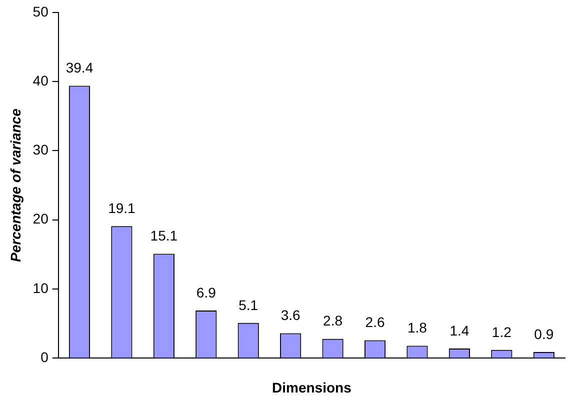  I want to click on y-tick-label: 10, so click(40, 288).